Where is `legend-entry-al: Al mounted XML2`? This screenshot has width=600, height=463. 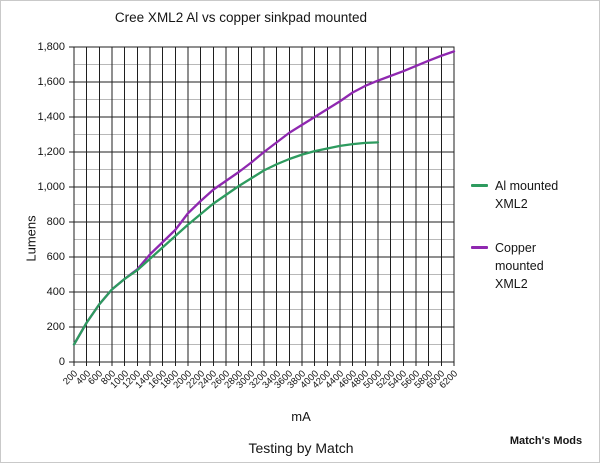 legend-entry-al: Al mounted XML2 is located at coordinates (524, 195).